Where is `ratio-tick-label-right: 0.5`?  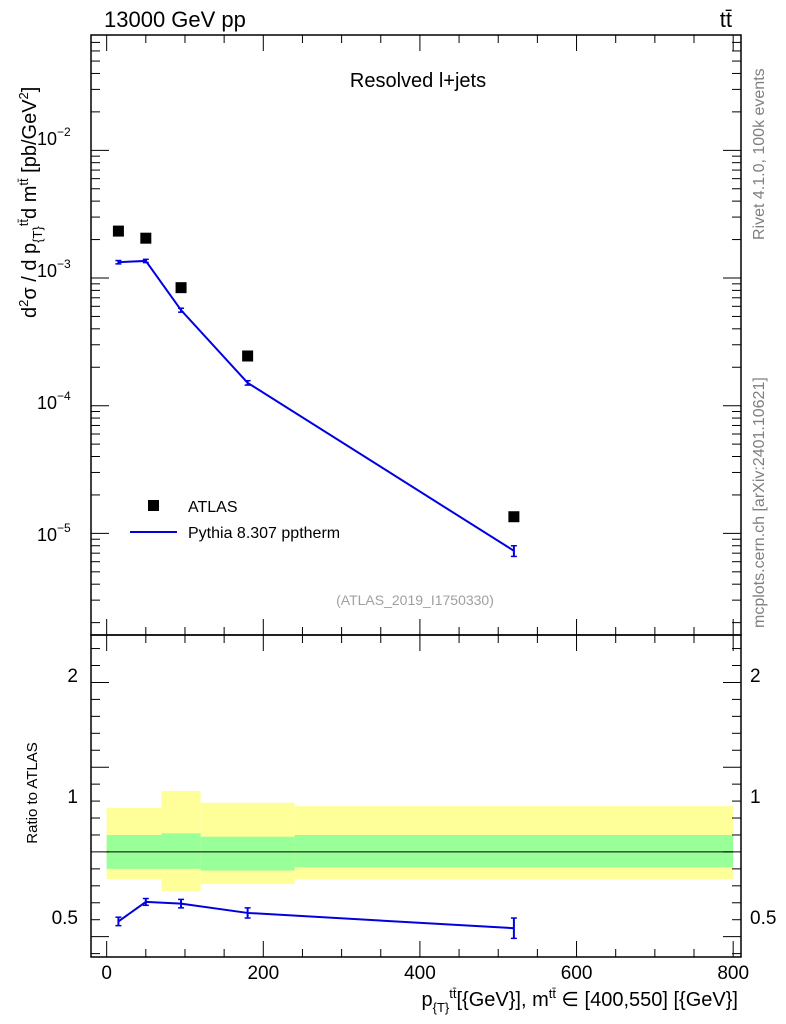 ratio-tick-label-right: 0.5 is located at coordinates (763, 918).